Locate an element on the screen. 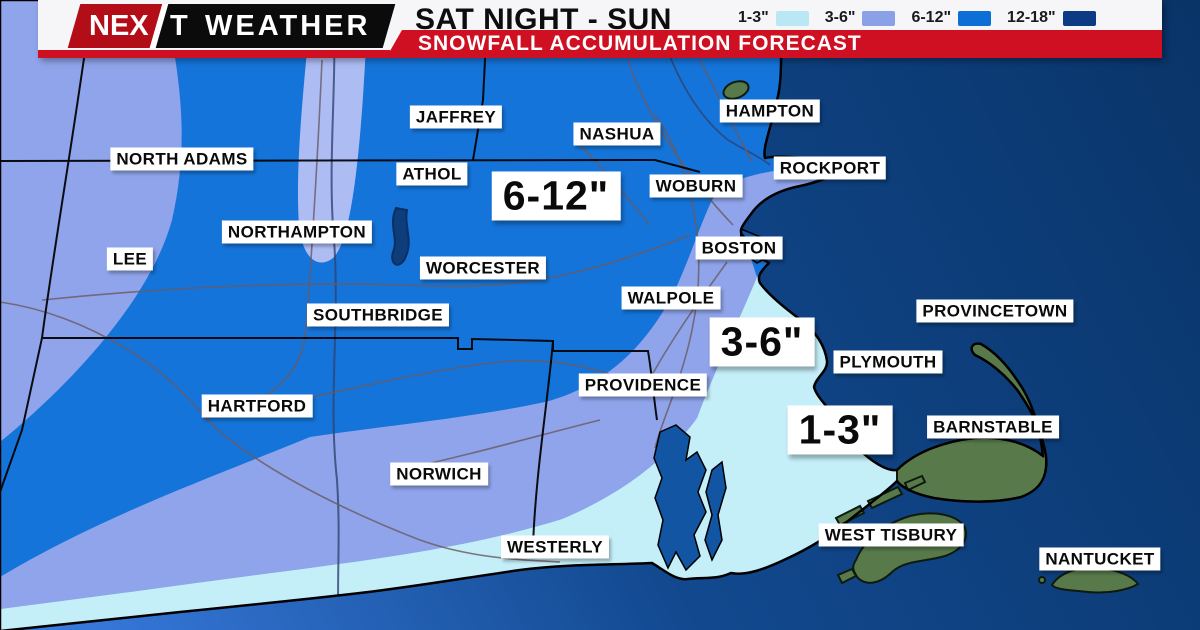  legend-label: 3-6" is located at coordinates (840, 17).